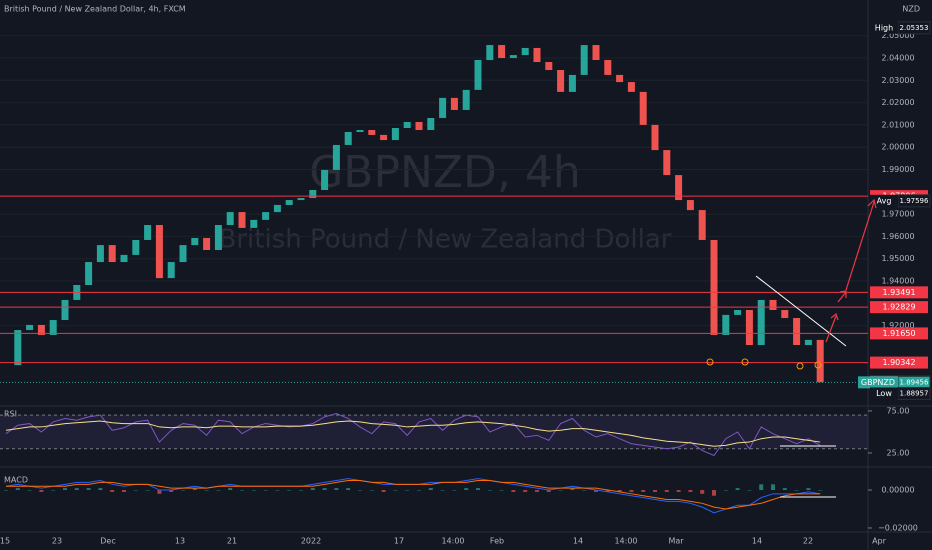  What do you see at coordinates (897, 490) in the screenshot?
I see `y-tick-label: 0.00000` at bounding box center [897, 490].